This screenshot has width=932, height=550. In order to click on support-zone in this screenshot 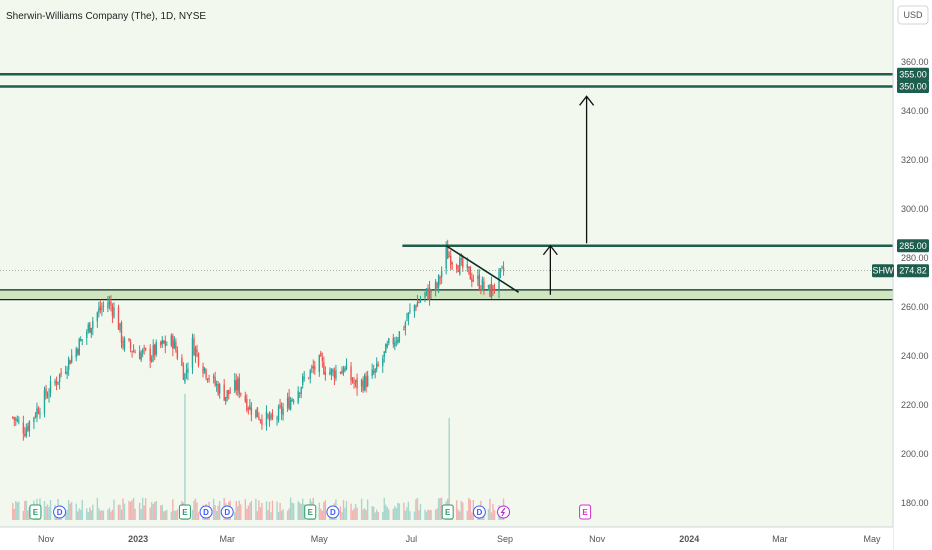, I will do `click(446, 294)`.